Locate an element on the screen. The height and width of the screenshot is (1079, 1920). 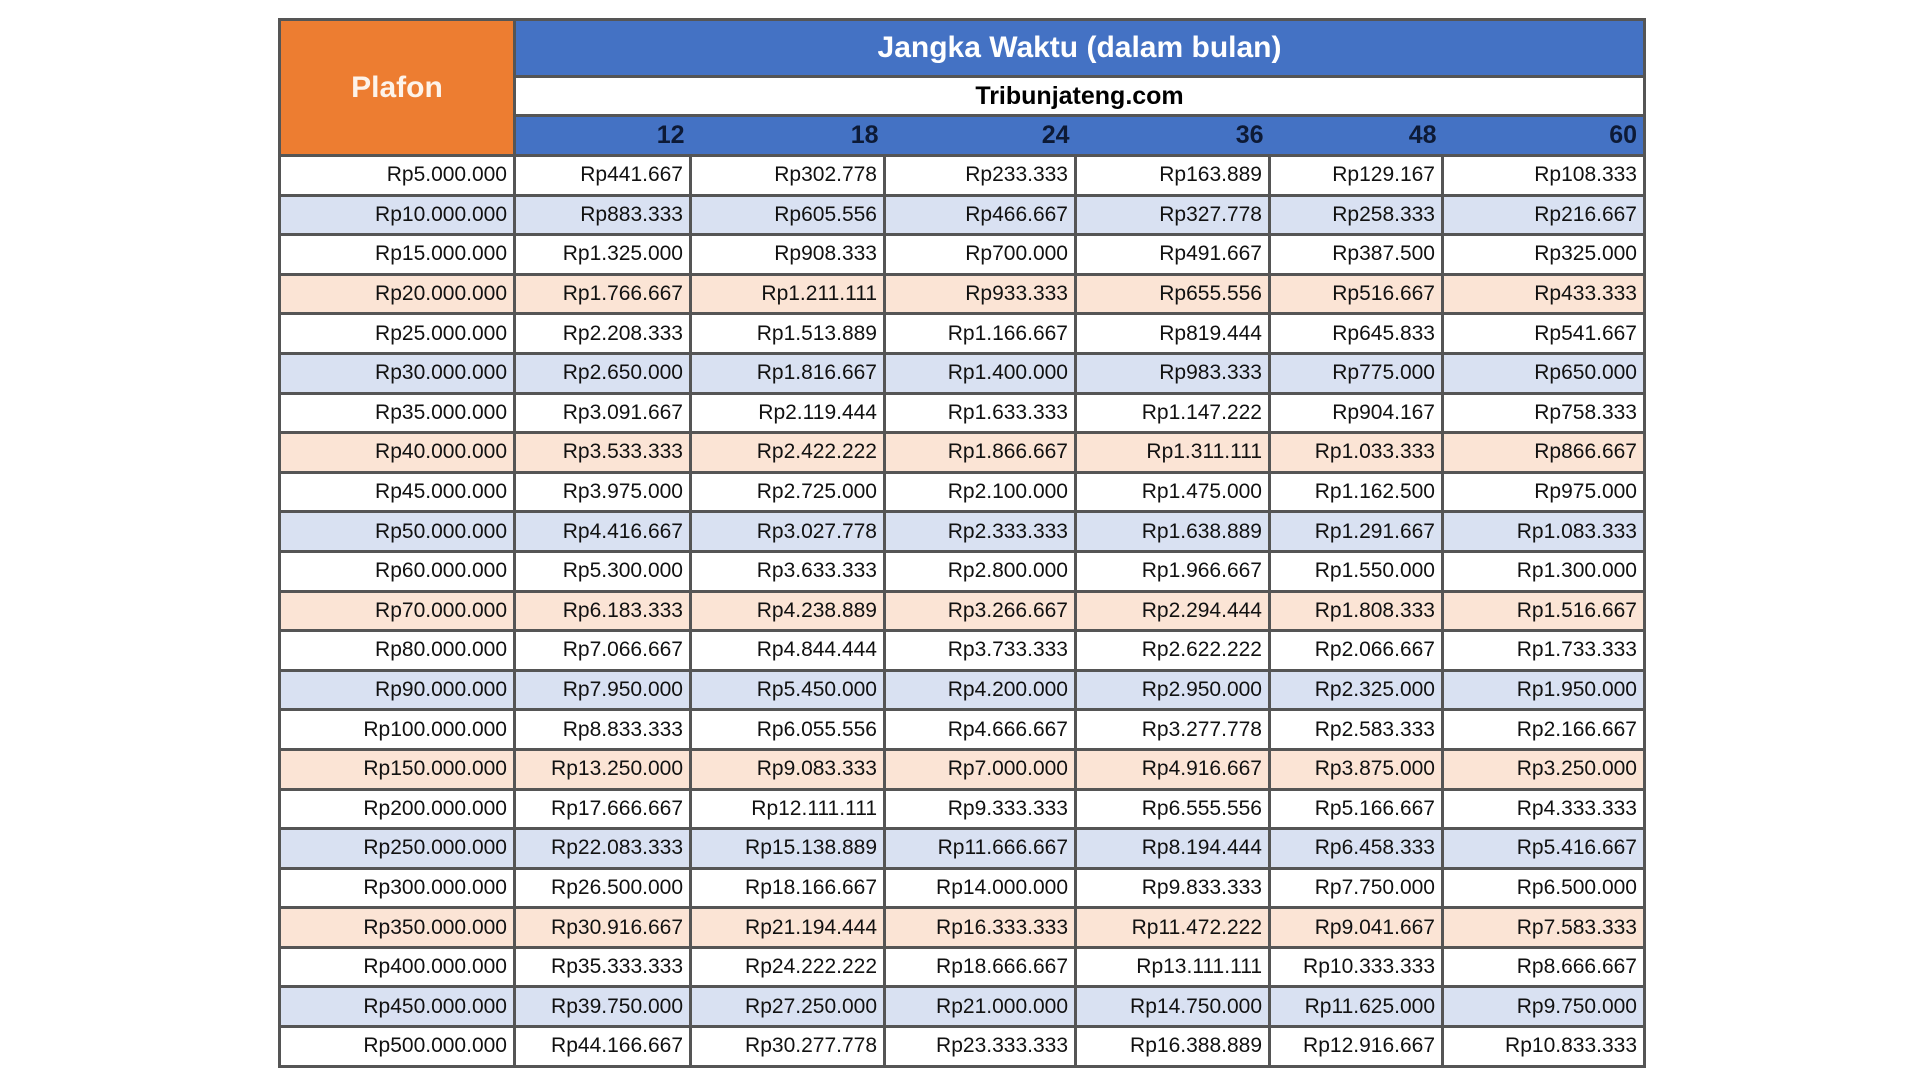
installment-cell-60: Rp4.333.333 is located at coordinates (1543, 809).